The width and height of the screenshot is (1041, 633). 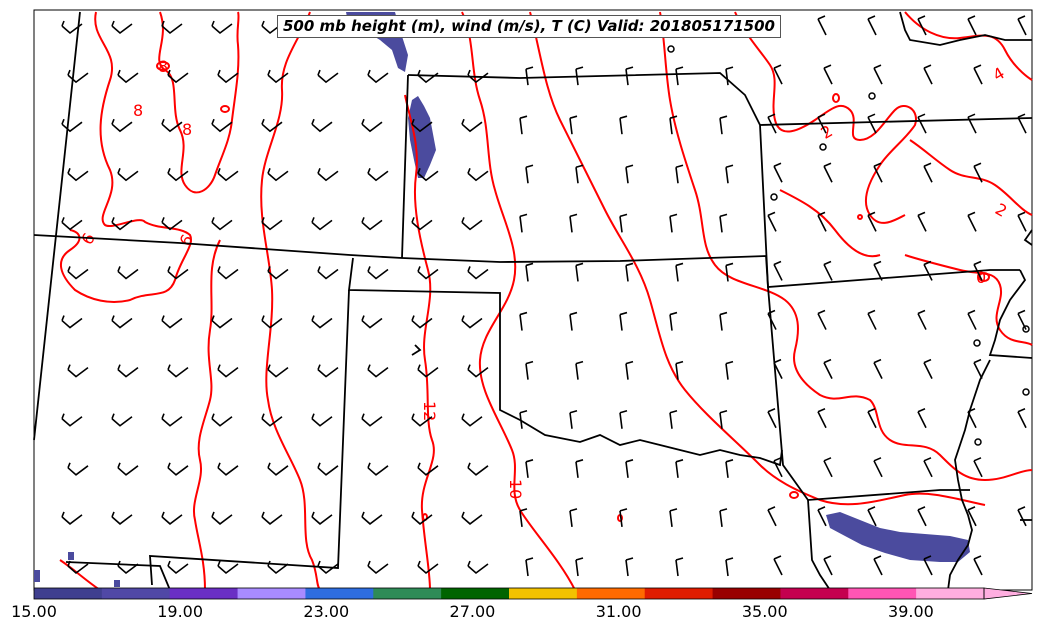 I want to click on colorbar, so click(x=533, y=593).